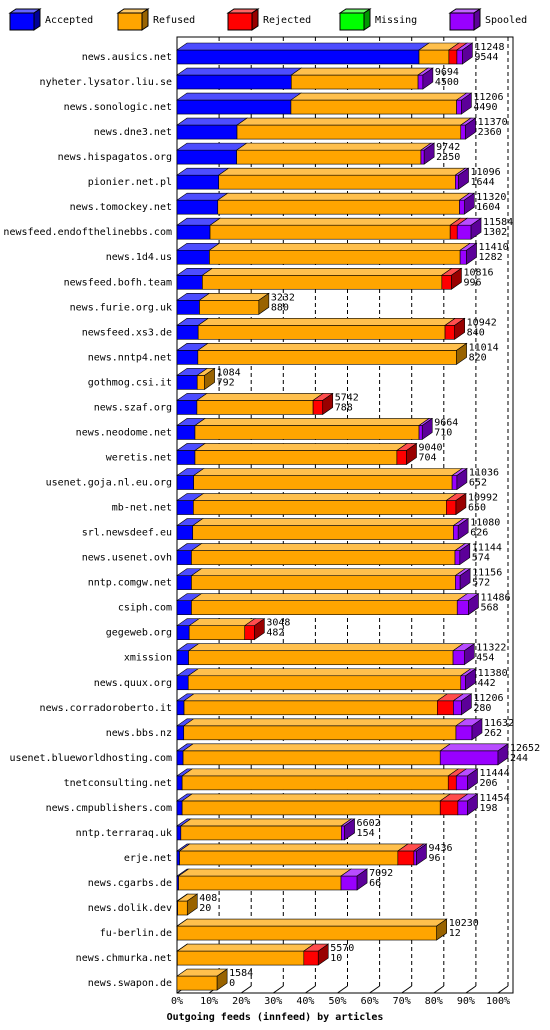  I want to click on accepted-label: 1604, so click(488, 207).